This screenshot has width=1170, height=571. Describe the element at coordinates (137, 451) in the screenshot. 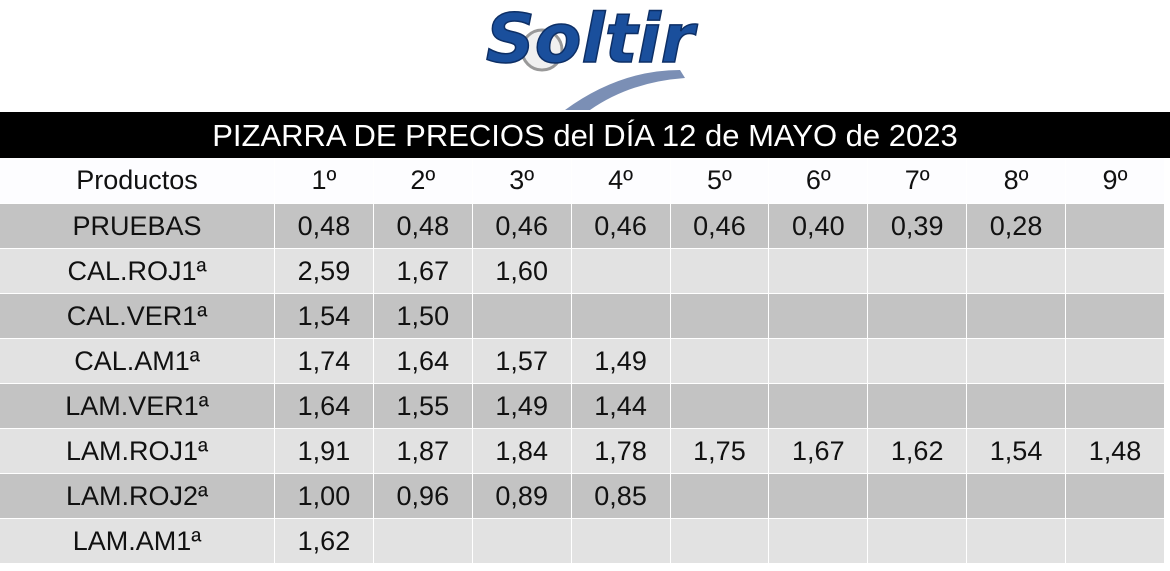

I see `product-cell: LAM.ROJ1ª` at that location.